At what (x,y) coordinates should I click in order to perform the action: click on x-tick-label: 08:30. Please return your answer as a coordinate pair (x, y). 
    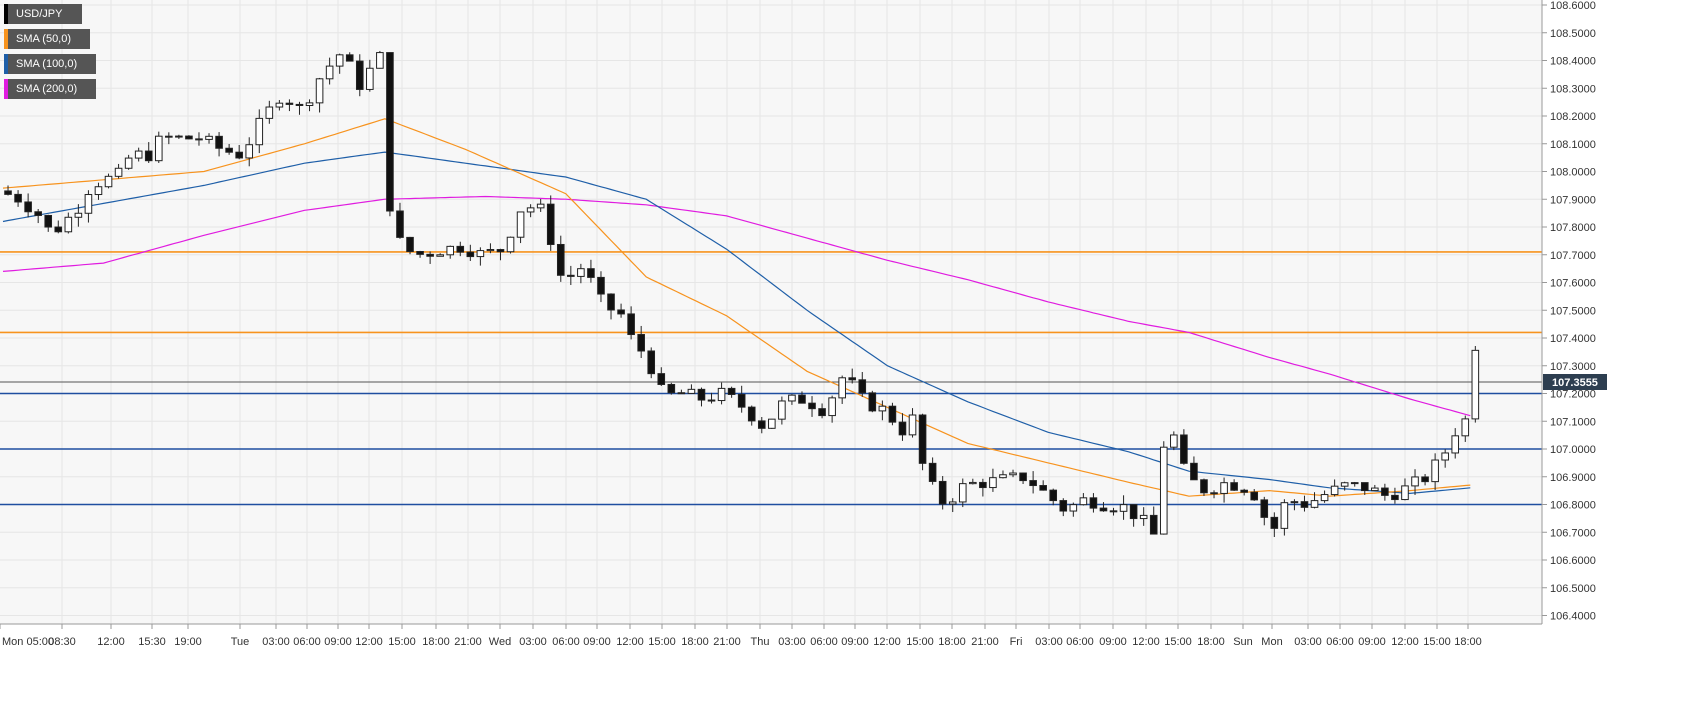
    Looking at the image, I should click on (62, 642).